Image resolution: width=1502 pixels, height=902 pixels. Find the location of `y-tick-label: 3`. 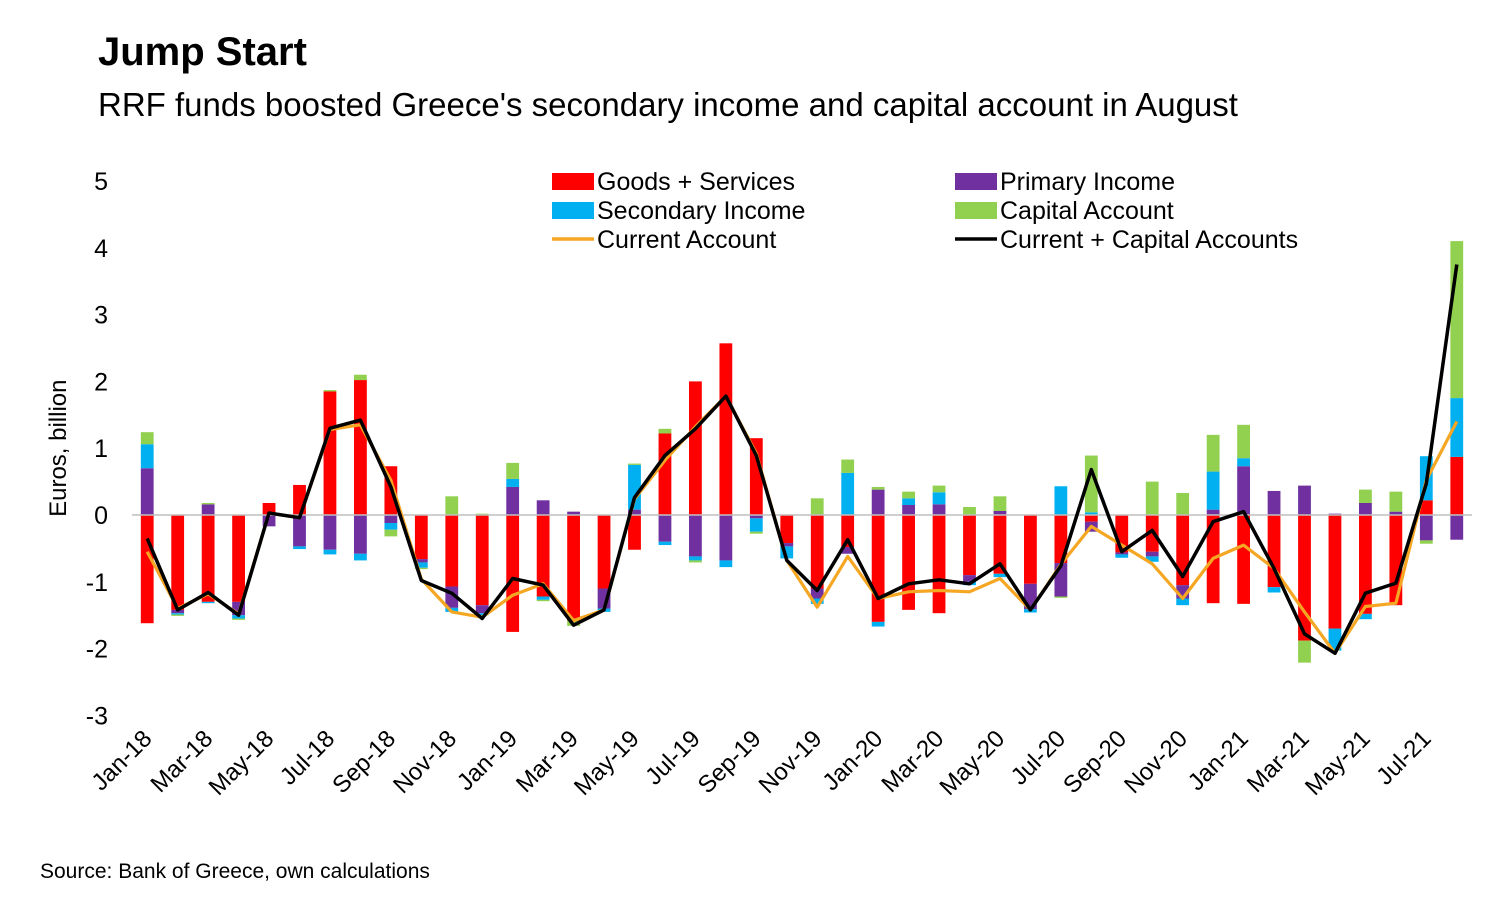

y-tick-label: 3 is located at coordinates (101, 316).